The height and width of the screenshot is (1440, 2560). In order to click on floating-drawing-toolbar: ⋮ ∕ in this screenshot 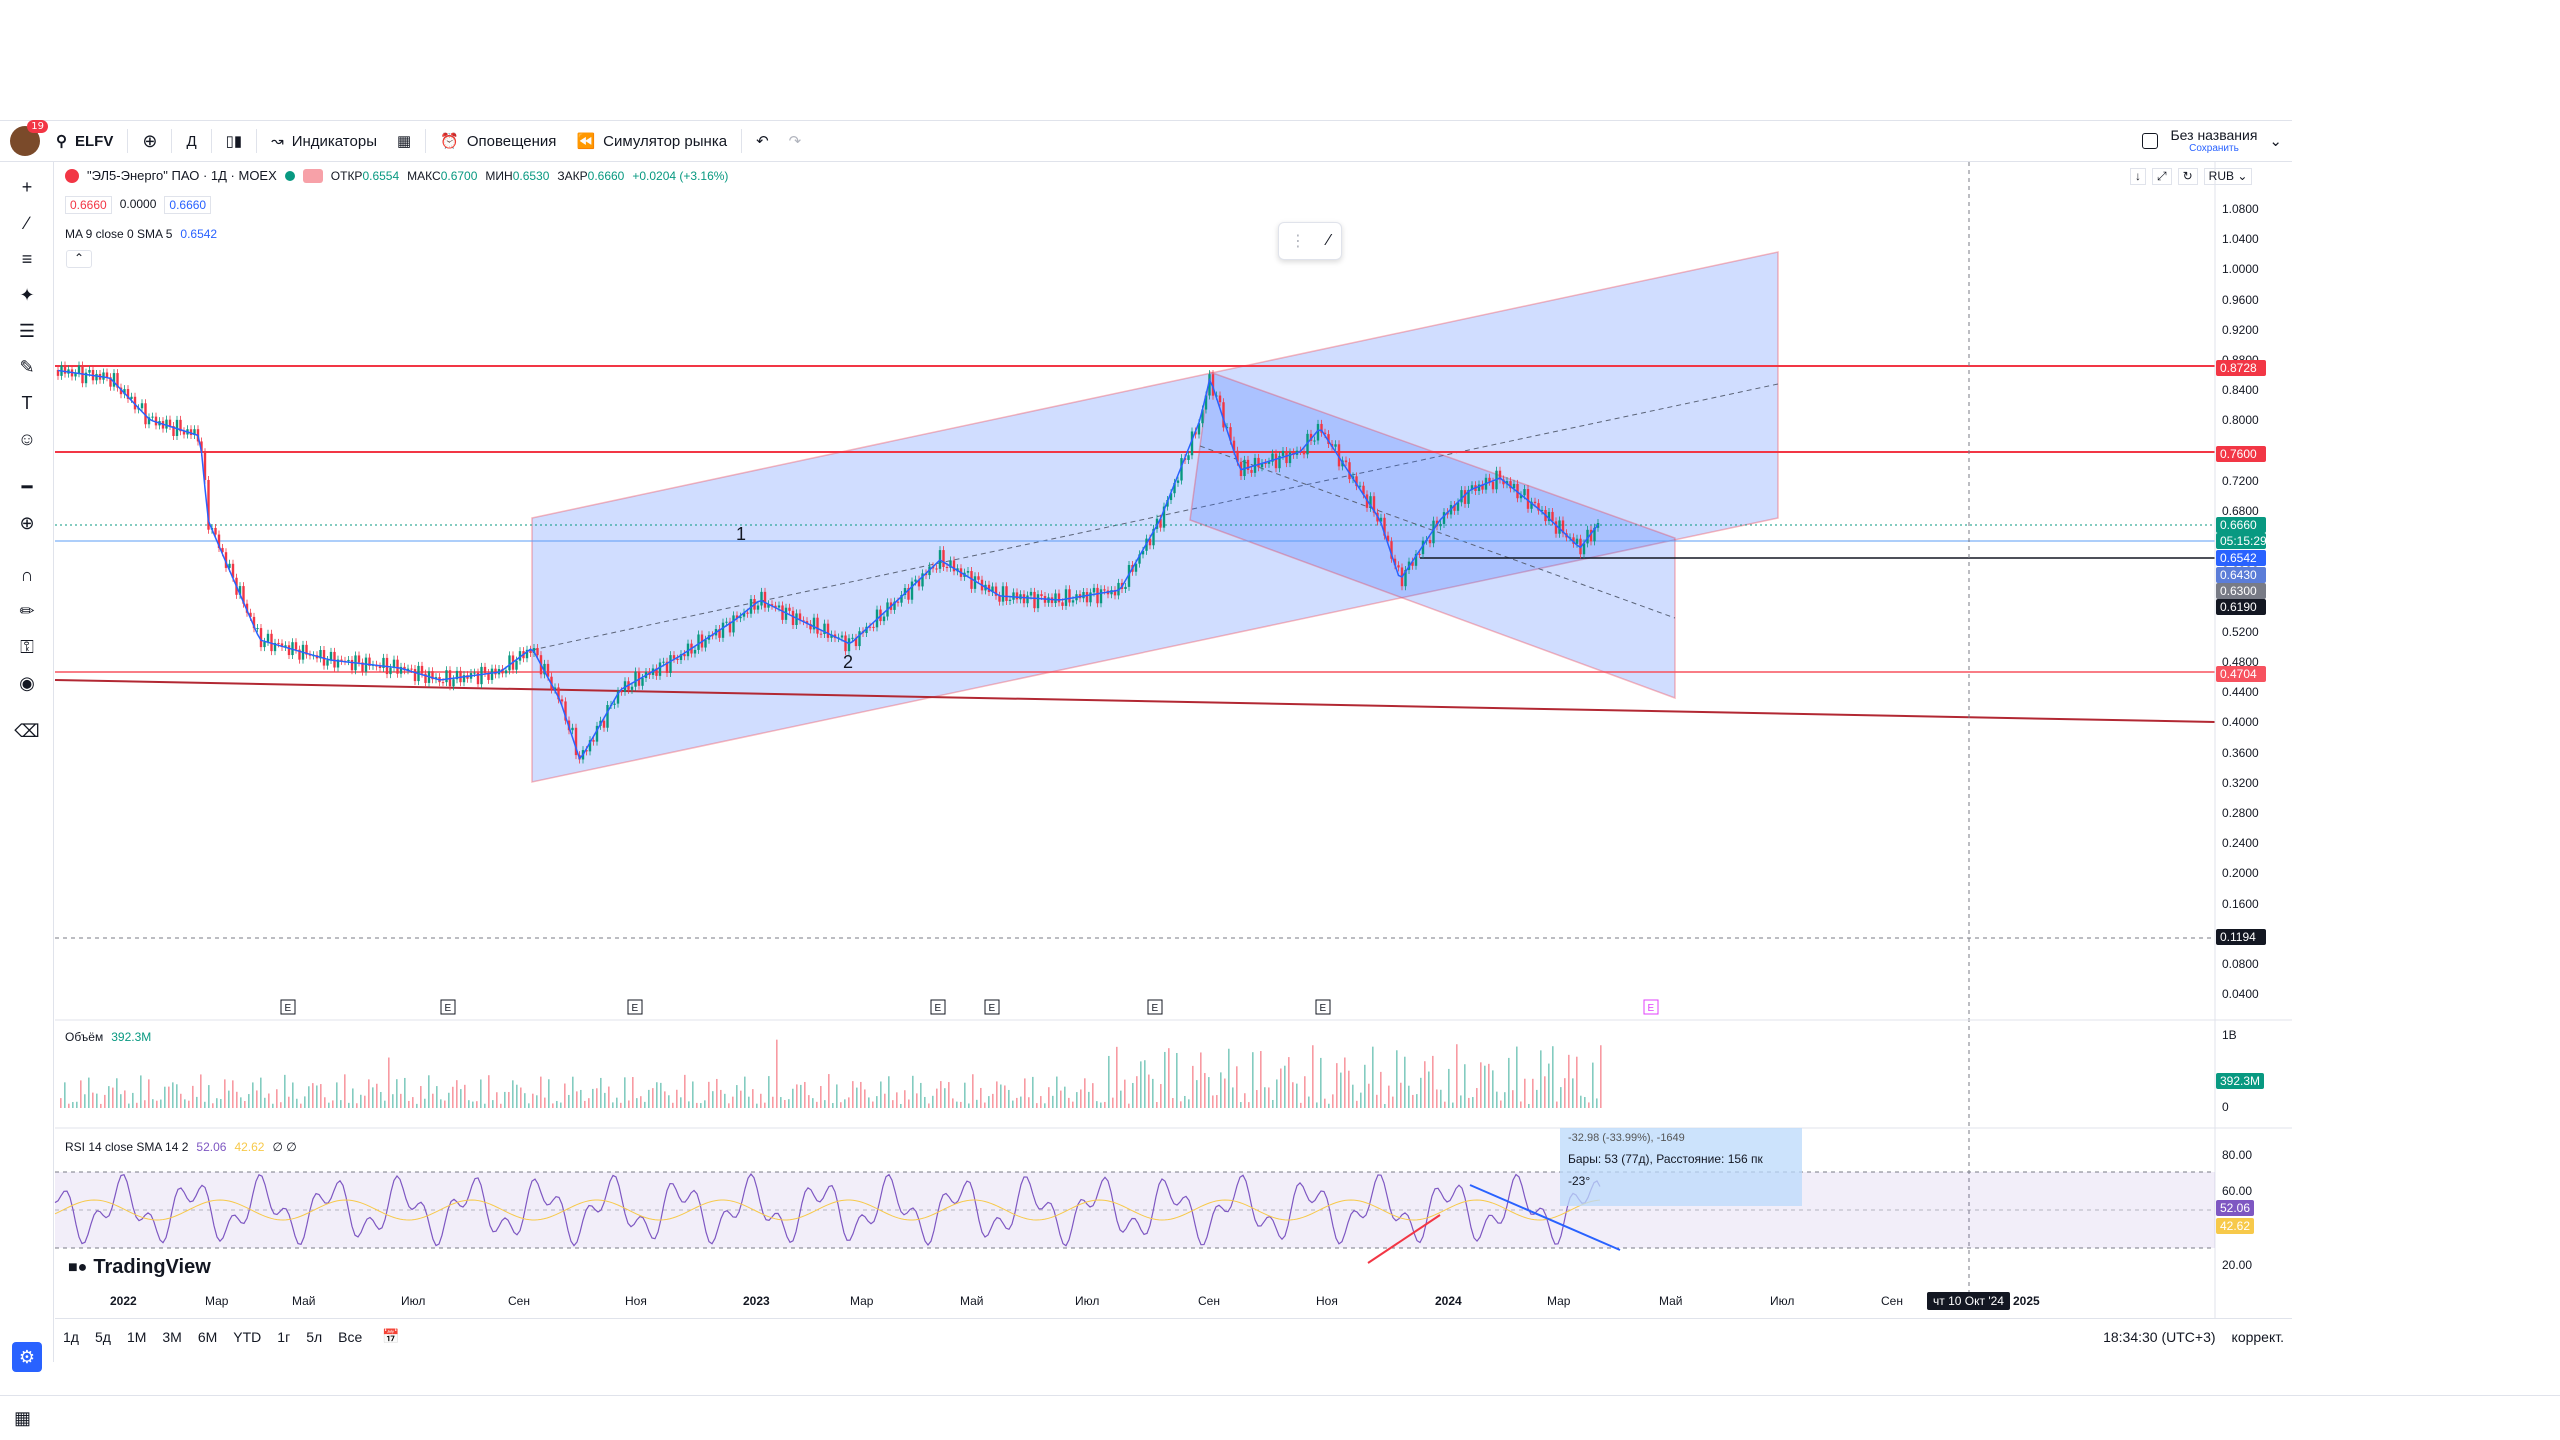, I will do `click(1310, 241)`.